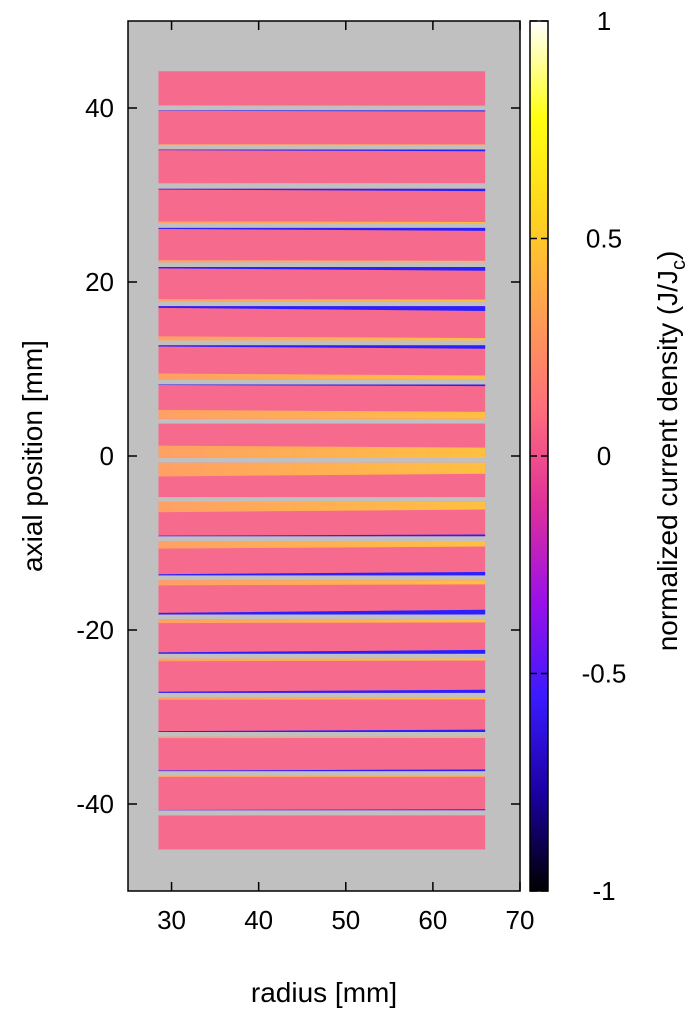 This screenshot has height=1013, width=699. What do you see at coordinates (99, 108) in the screenshot?
I see `y-tick-label: 40` at bounding box center [99, 108].